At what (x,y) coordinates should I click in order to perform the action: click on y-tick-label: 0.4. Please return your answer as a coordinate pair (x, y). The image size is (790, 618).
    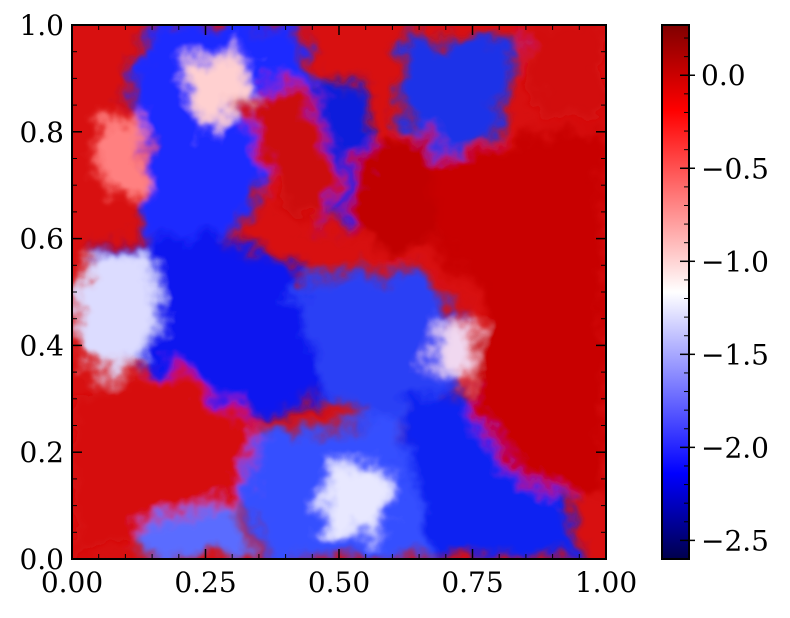
    Looking at the image, I should click on (41, 345).